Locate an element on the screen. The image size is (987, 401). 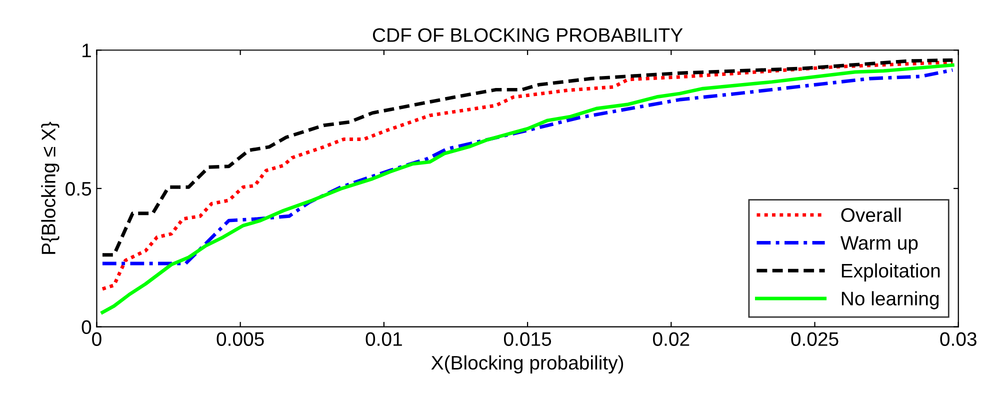
x-tick-label: 0.005 is located at coordinates (240, 339).